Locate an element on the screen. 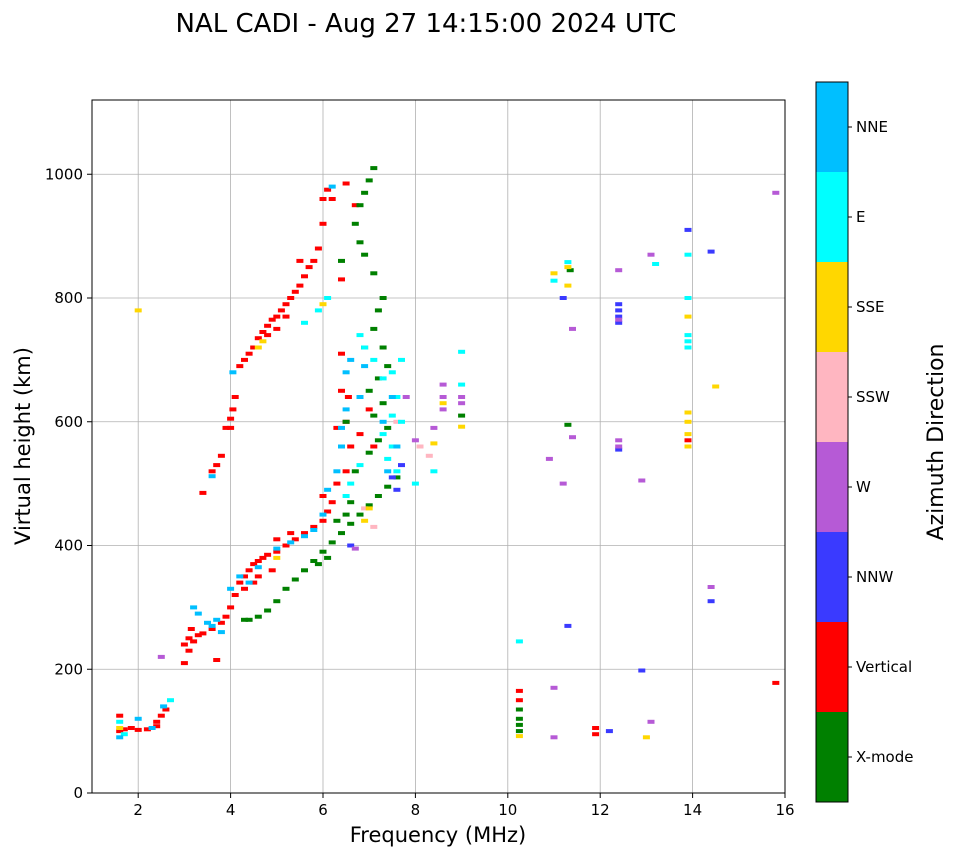 This screenshot has width=958, height=857. y-tick-label: 400 is located at coordinates (68, 546).